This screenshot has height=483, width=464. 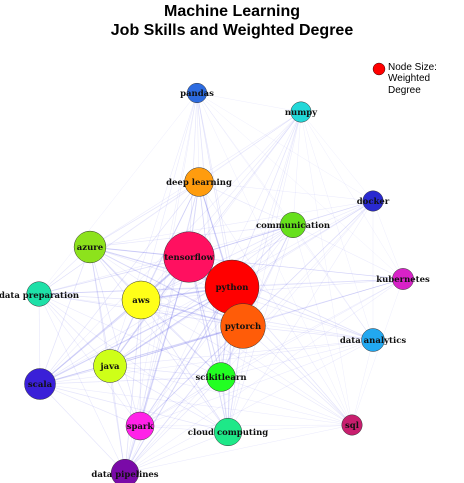 I want to click on edge-pandas-aws, so click(x=169, y=196).